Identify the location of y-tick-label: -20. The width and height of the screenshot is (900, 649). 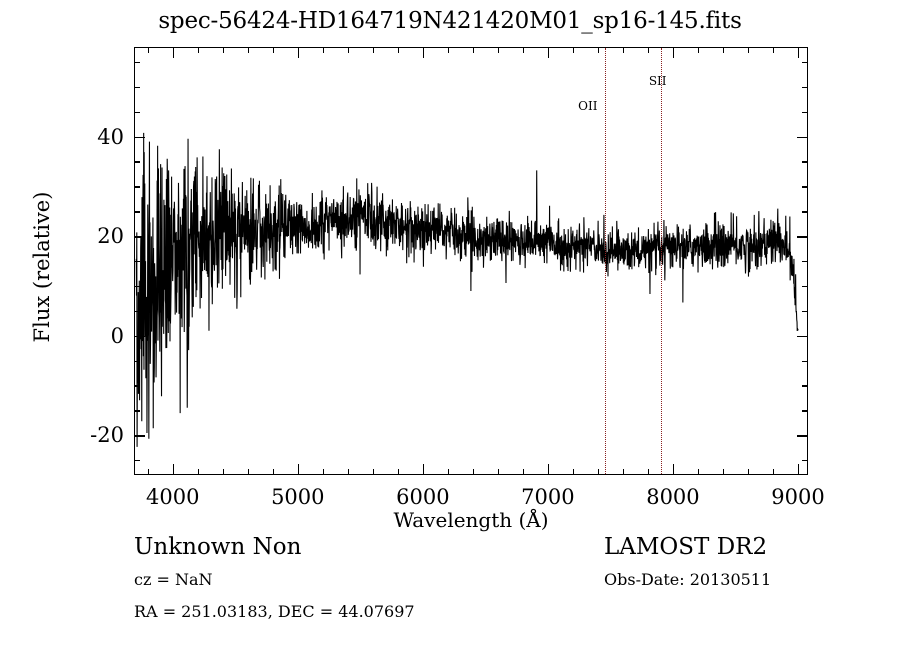
(107, 435).